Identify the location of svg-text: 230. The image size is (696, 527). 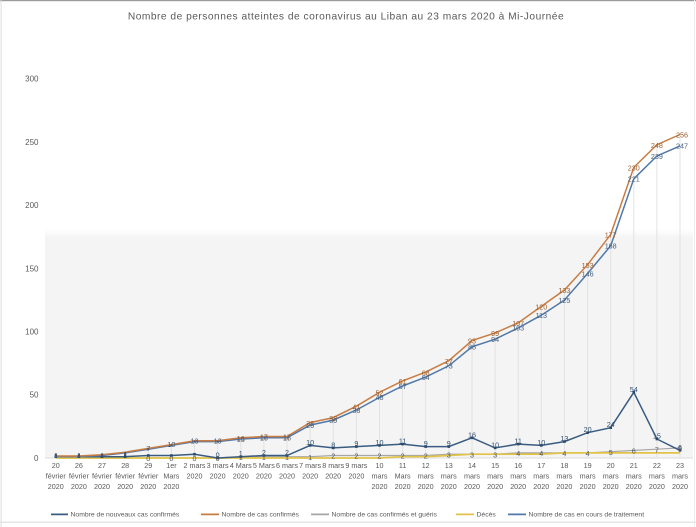
(634, 168).